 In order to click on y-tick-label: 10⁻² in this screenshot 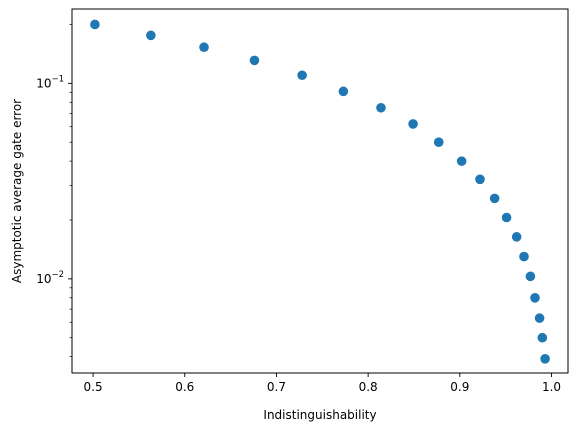, I will do `click(50, 278)`.